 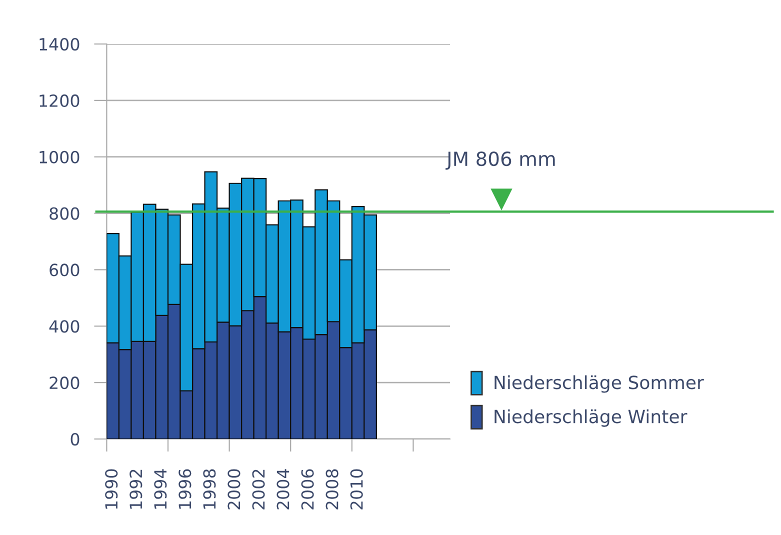 What do you see at coordinates (591, 418) in the screenshot?
I see `legend-label: Niederschläge Winter` at bounding box center [591, 418].